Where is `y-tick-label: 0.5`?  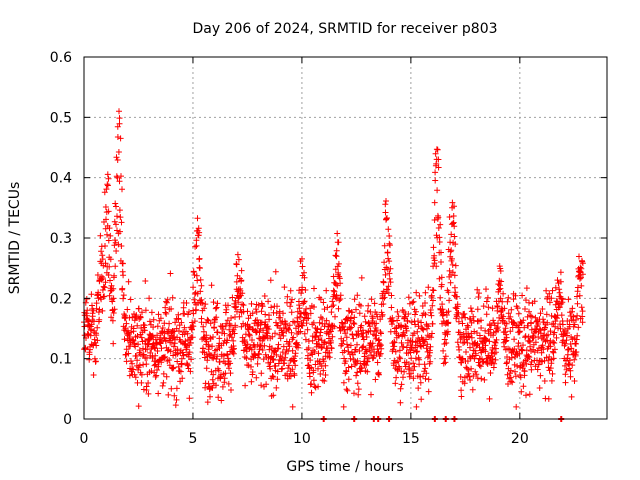 y-tick-label: 0.5 is located at coordinates (61, 118).